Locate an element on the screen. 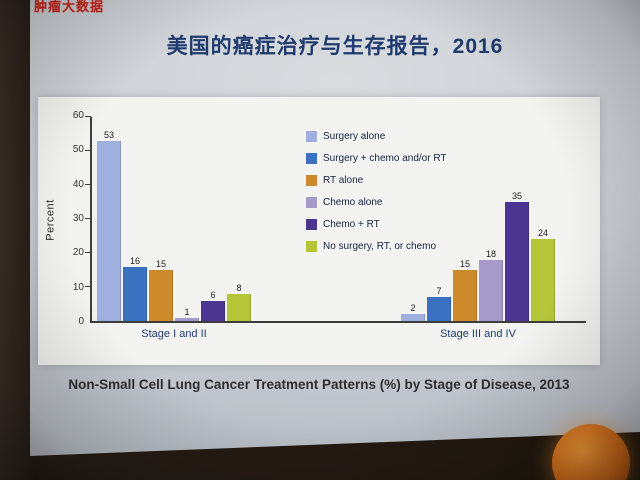  bar-value-label: 2 is located at coordinates (413, 308).